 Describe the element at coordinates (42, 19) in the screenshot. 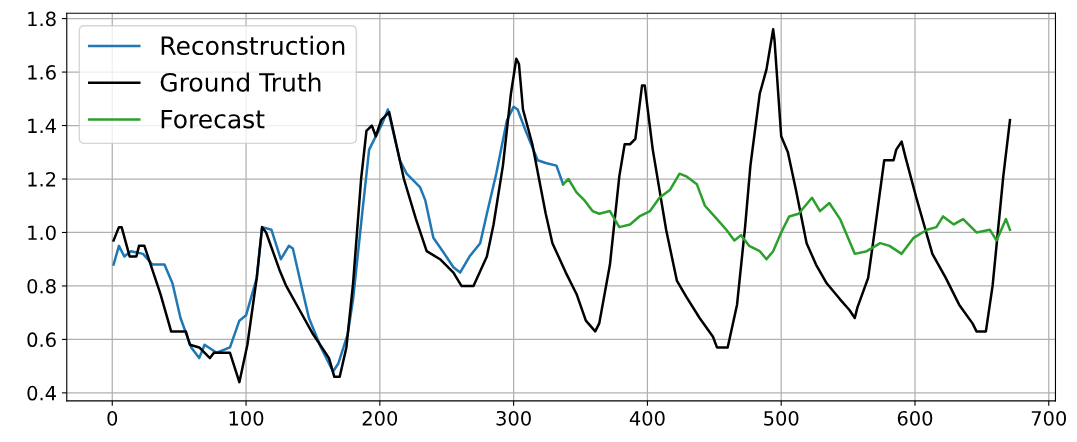

I see `y-tick-label: 1.8` at that location.